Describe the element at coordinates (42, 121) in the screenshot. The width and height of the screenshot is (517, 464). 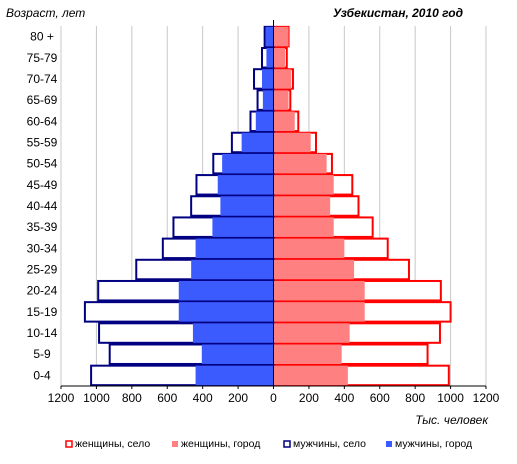
I see `y-tick-label: 60-64` at that location.